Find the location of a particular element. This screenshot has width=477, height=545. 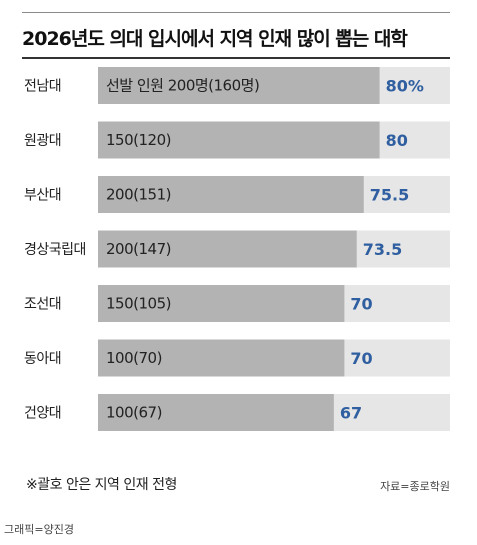

value-label-4: 70 is located at coordinates (361, 304).